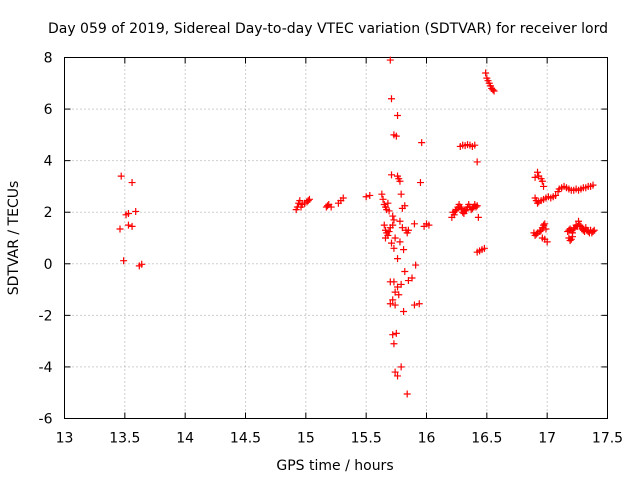  I want to click on x-axis-label: GPS time / hours, so click(334, 466).